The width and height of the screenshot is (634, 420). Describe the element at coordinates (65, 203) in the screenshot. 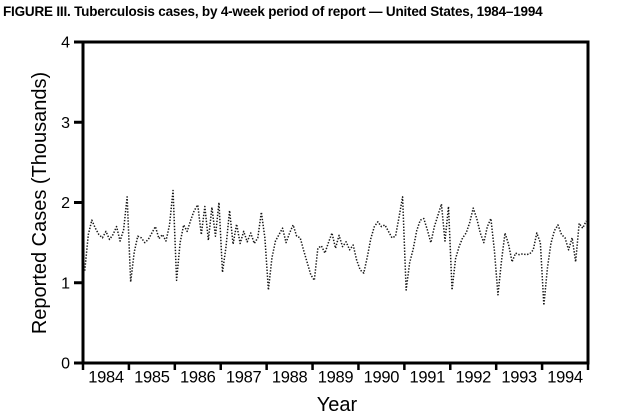

I see `y-tick-label: 2` at that location.